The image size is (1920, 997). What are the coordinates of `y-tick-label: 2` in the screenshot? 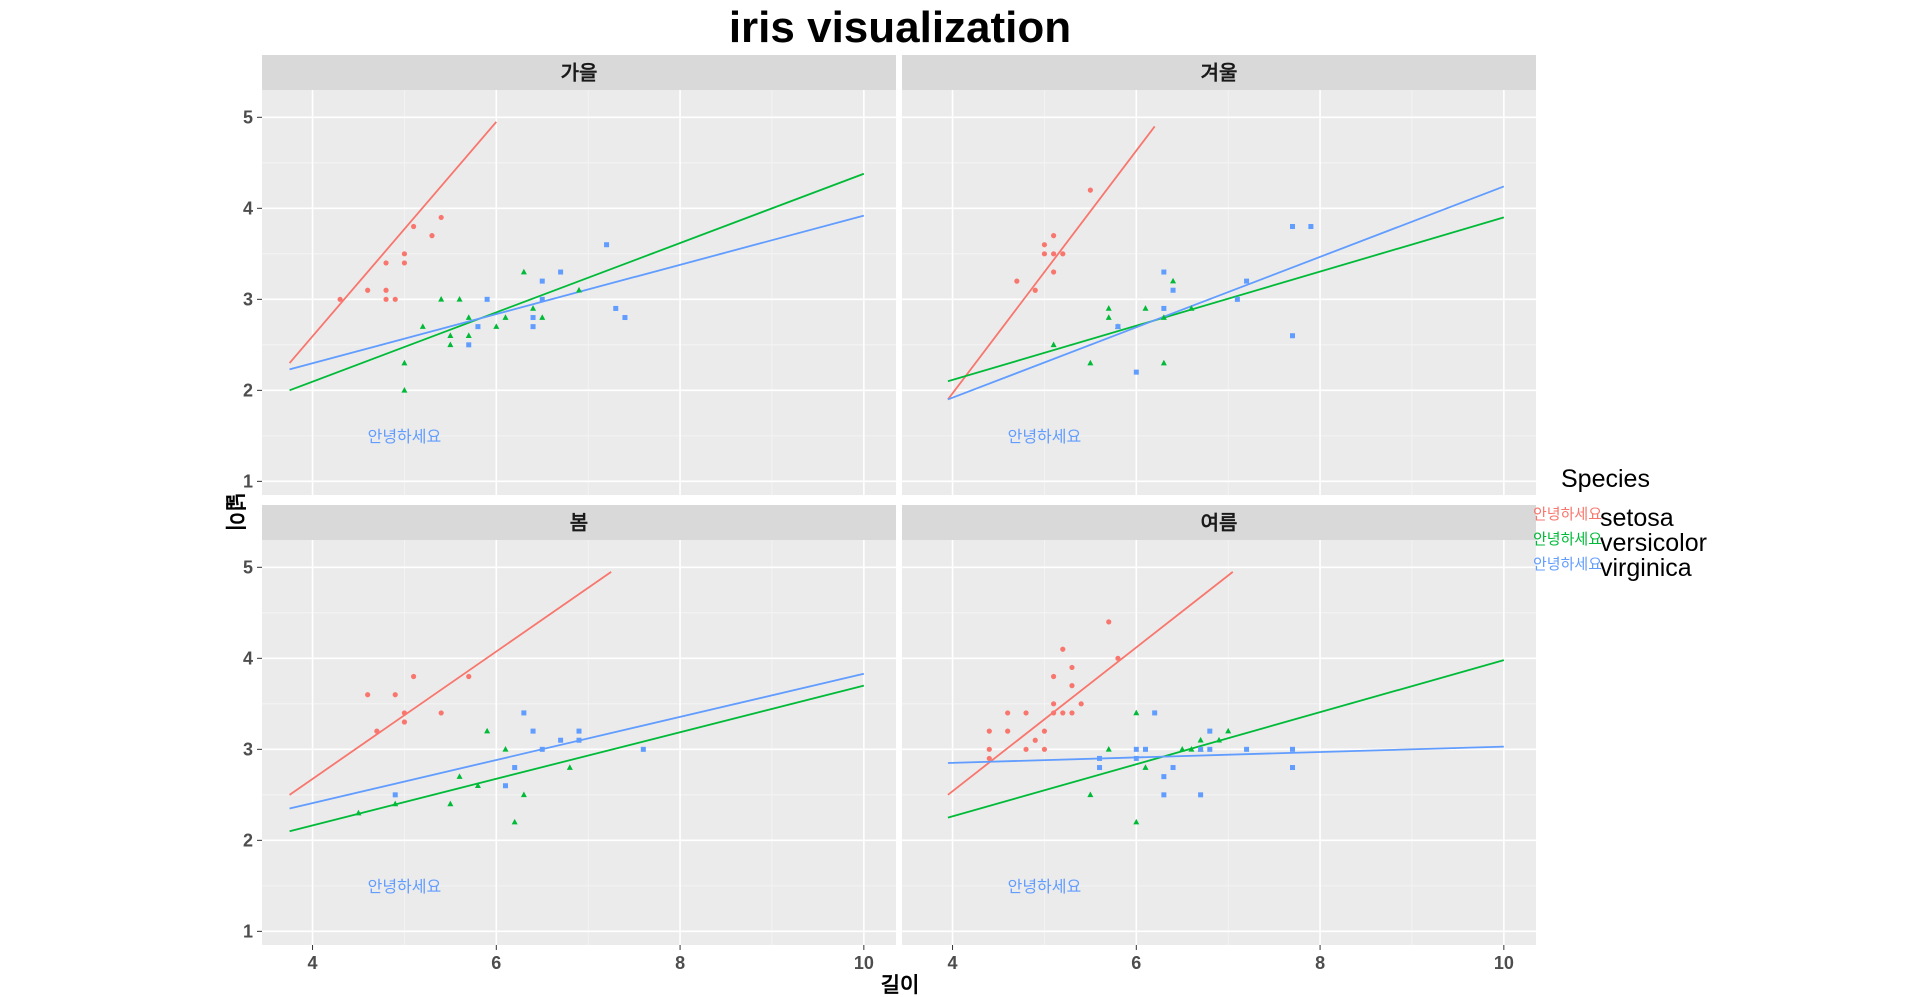 It's located at (248, 390).